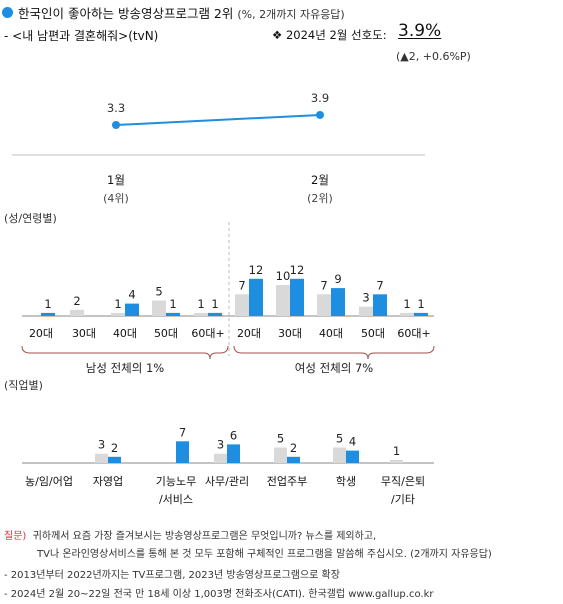  What do you see at coordinates (227, 481) in the screenshot?
I see `job-x-tick-label: 사무/관리` at bounding box center [227, 481].